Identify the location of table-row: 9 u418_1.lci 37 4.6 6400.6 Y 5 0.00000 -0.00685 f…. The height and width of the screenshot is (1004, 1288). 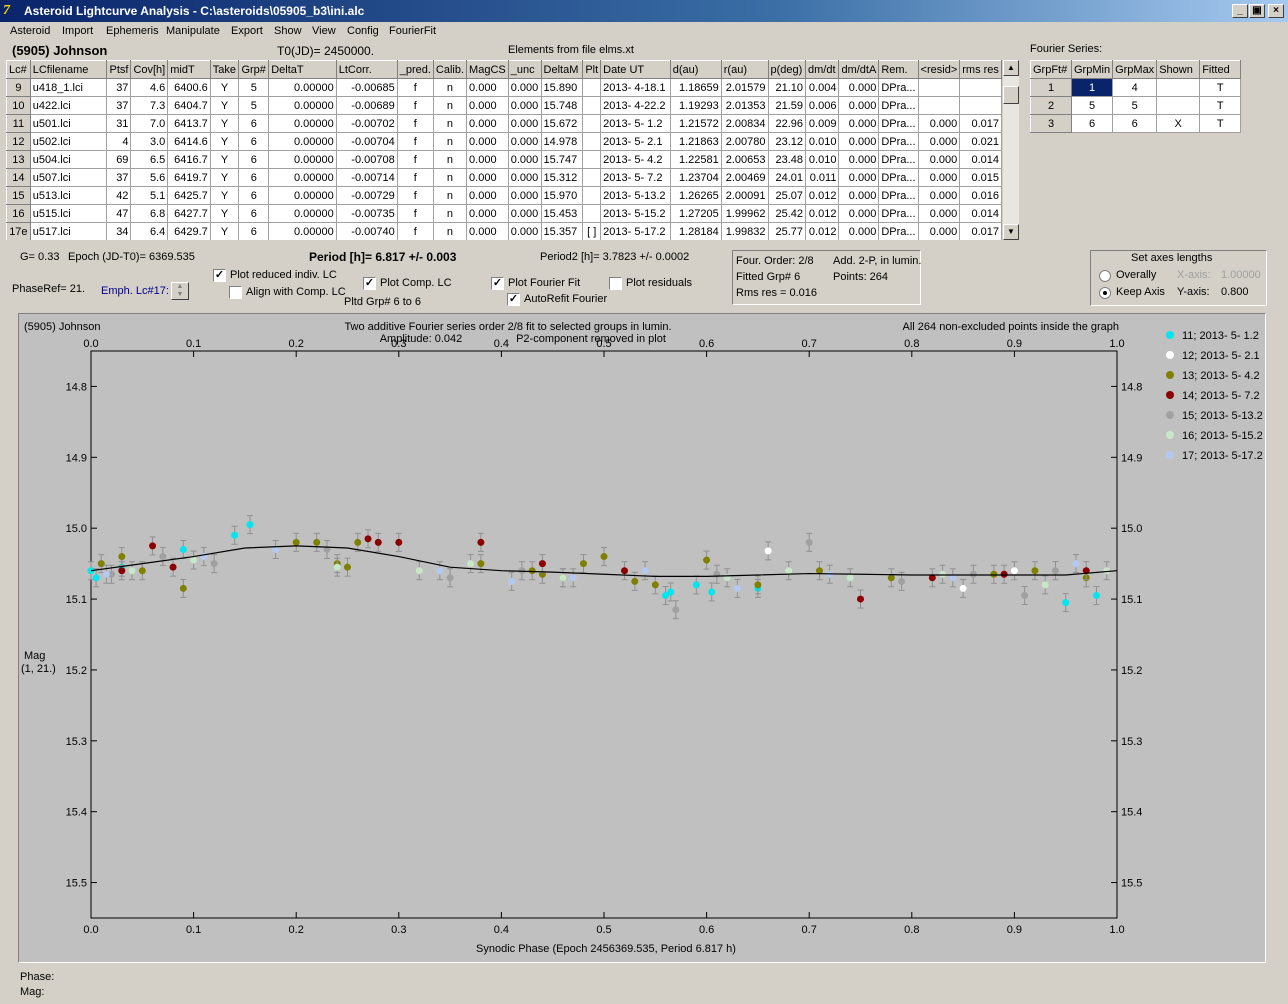
(504, 87).